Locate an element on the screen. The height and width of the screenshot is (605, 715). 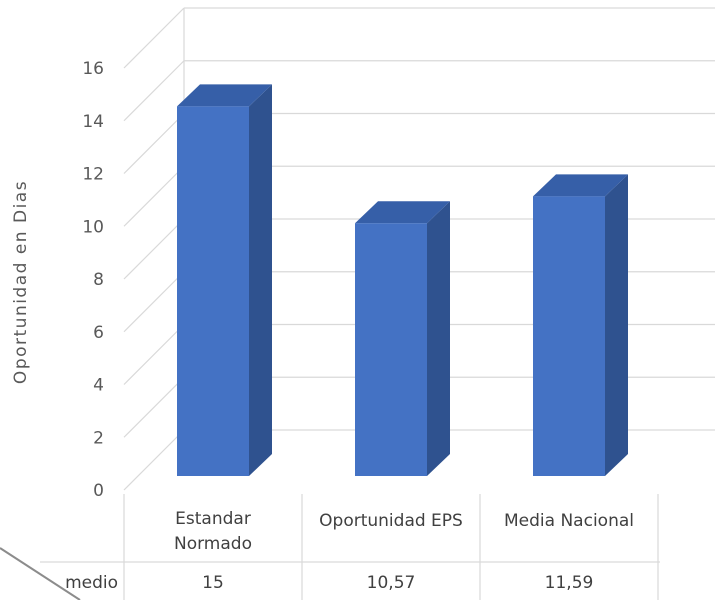
category-label: Oportunidad EPS is located at coordinates (391, 521).